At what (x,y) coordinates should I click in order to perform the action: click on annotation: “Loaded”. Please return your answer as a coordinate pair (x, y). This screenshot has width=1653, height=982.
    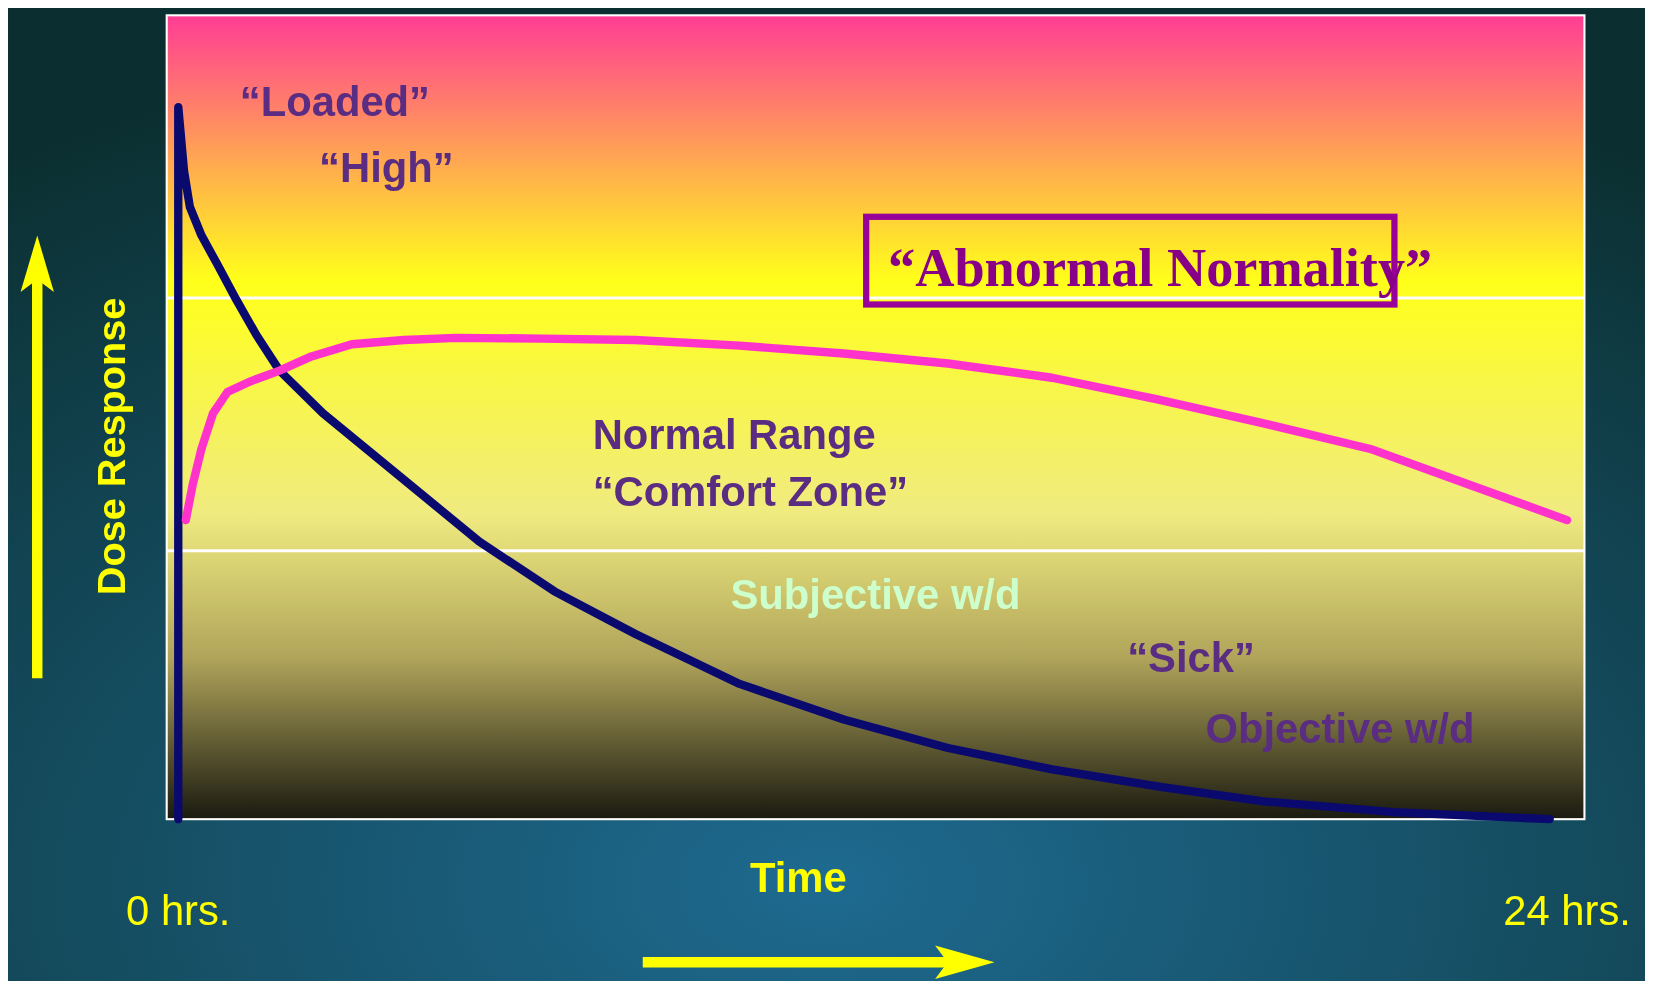
    Looking at the image, I should click on (334, 101).